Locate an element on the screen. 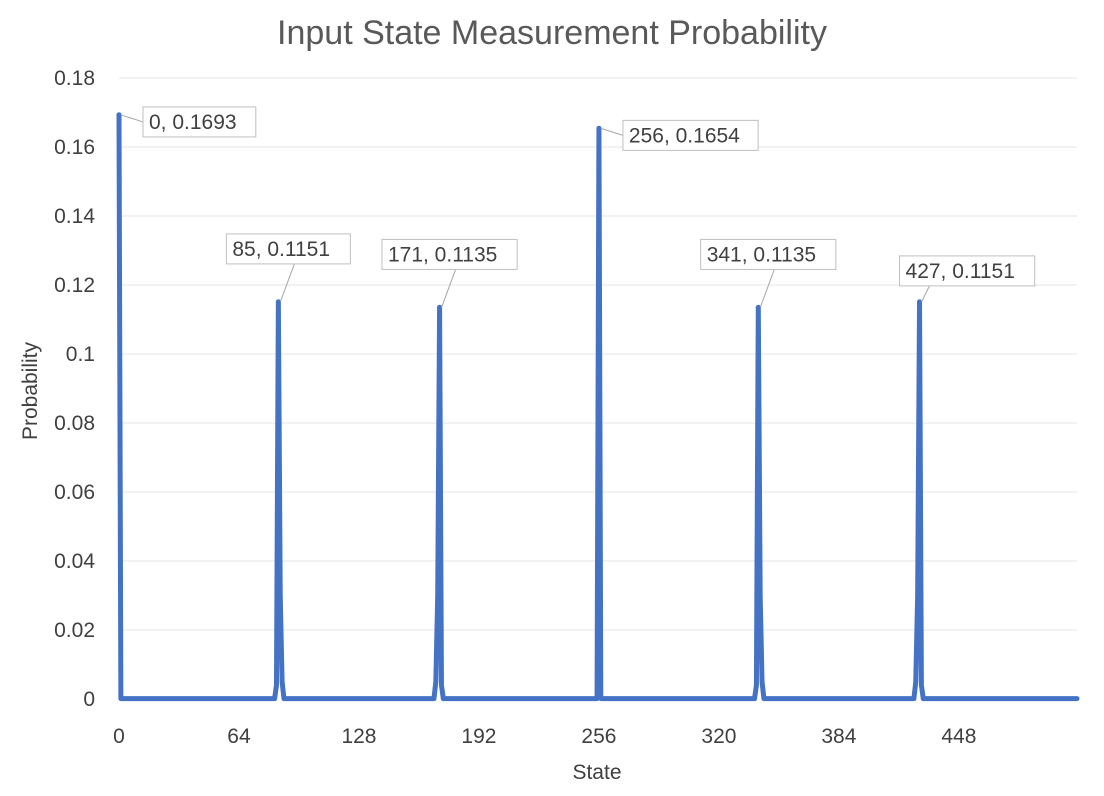  data-label-text: 427, 0.1151 is located at coordinates (960, 271).